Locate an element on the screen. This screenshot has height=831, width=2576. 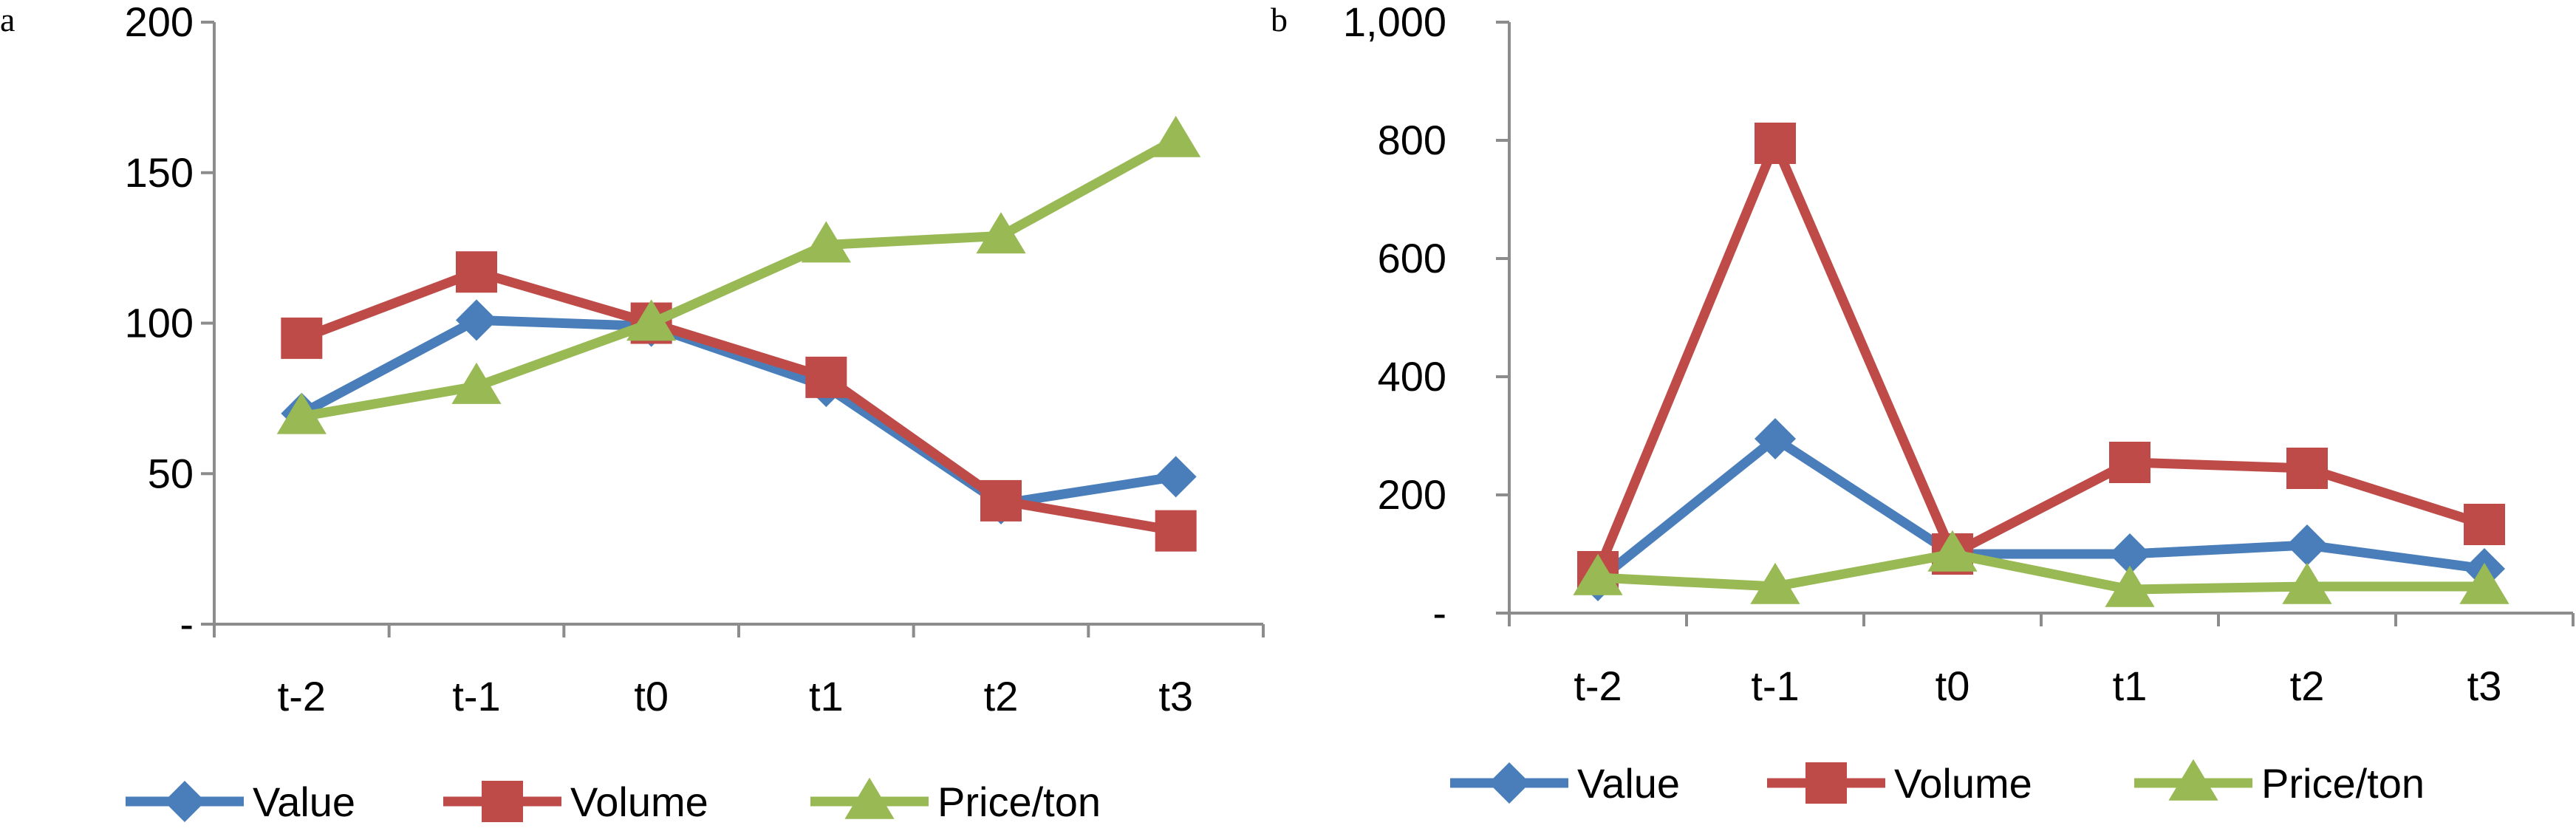
y-tick-label: 1,000 is located at coordinates (1394, 22).